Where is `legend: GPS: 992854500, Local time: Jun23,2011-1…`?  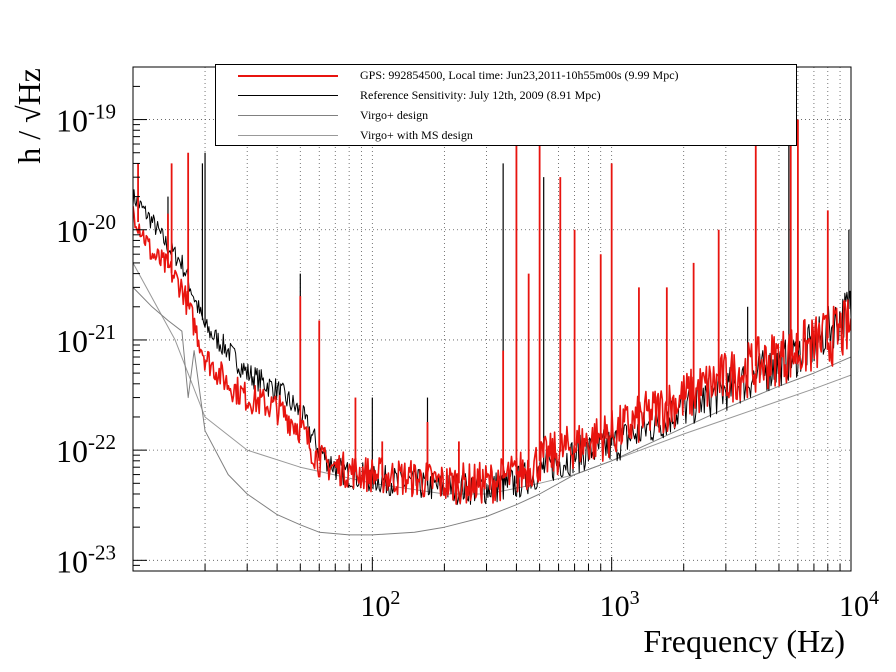
legend: GPS: 992854500, Local time: Jun23,2011-1… is located at coordinates (506, 105).